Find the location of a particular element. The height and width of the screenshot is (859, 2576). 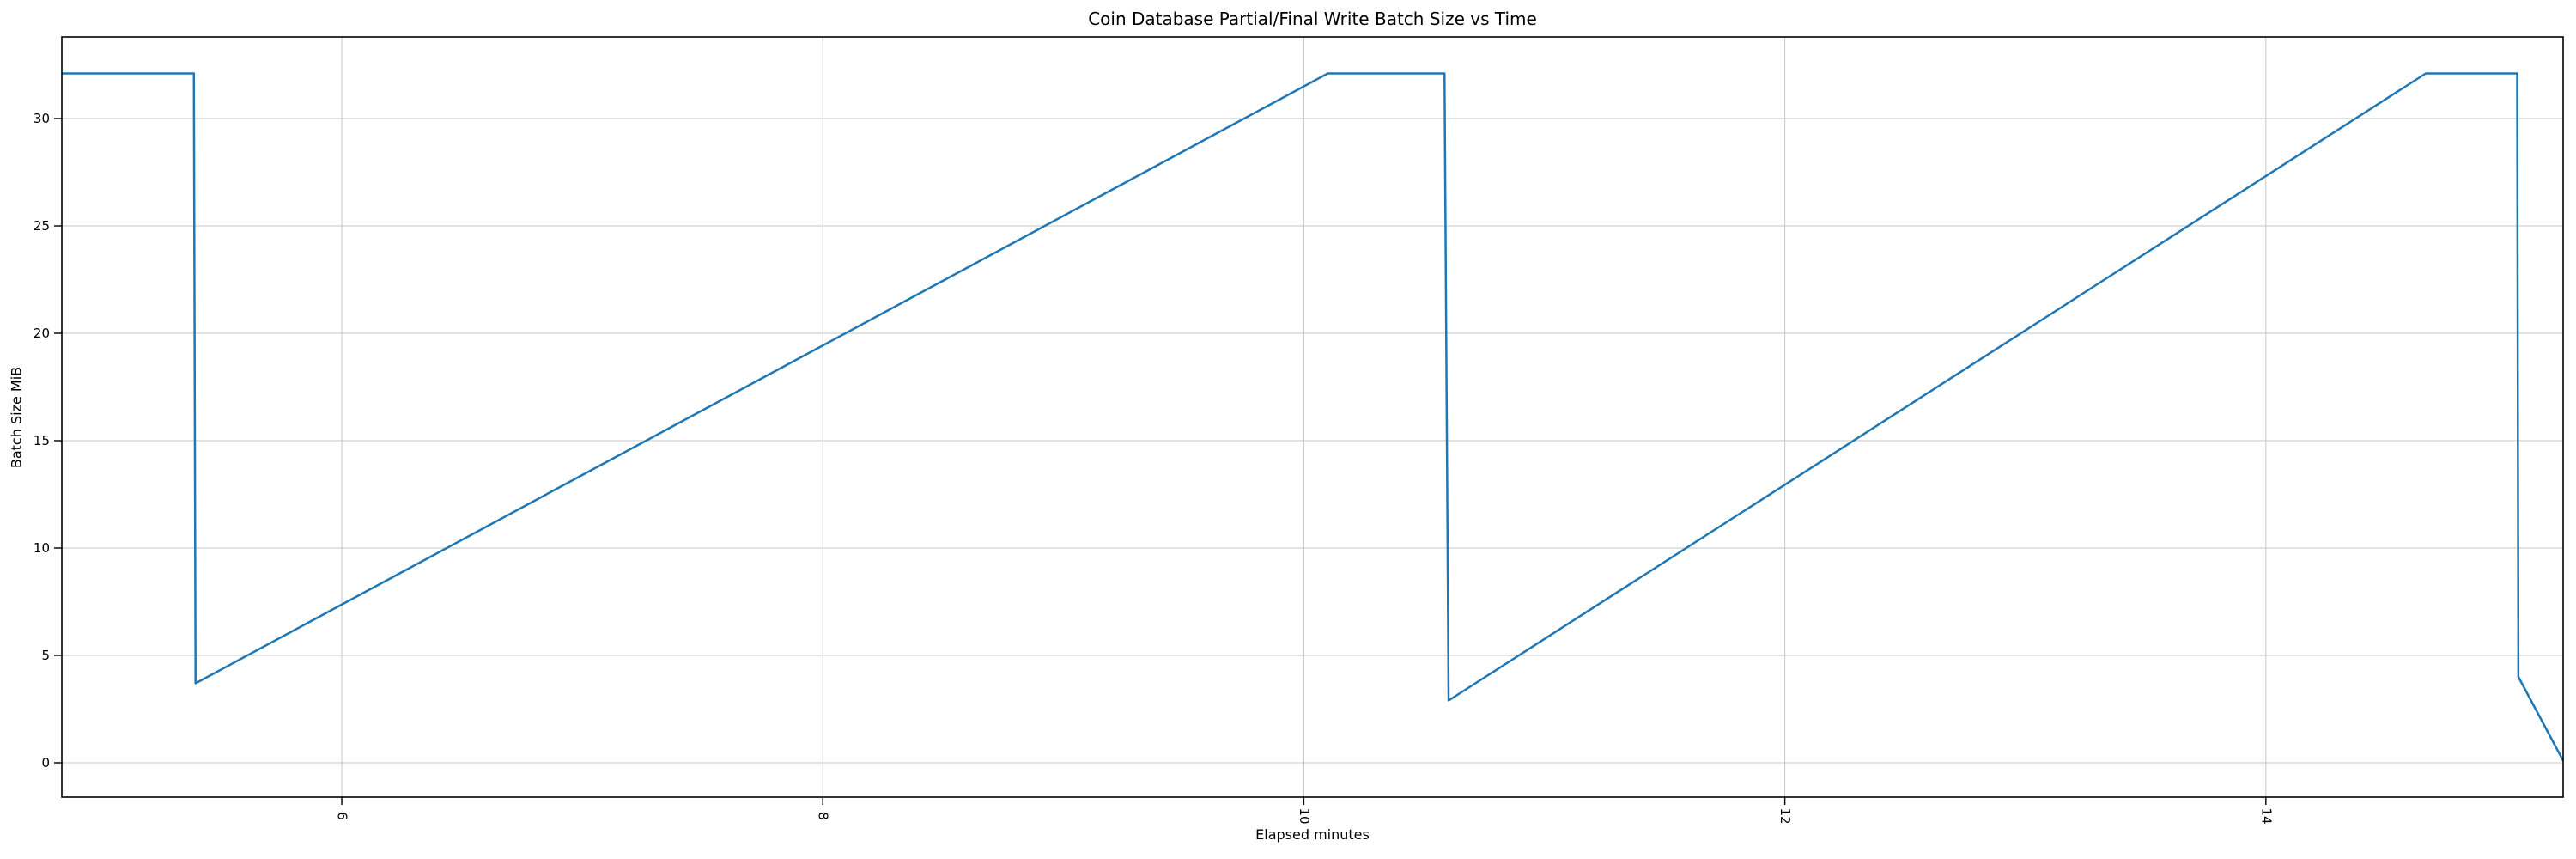

x-tick-label: 12 is located at coordinates (1785, 816).